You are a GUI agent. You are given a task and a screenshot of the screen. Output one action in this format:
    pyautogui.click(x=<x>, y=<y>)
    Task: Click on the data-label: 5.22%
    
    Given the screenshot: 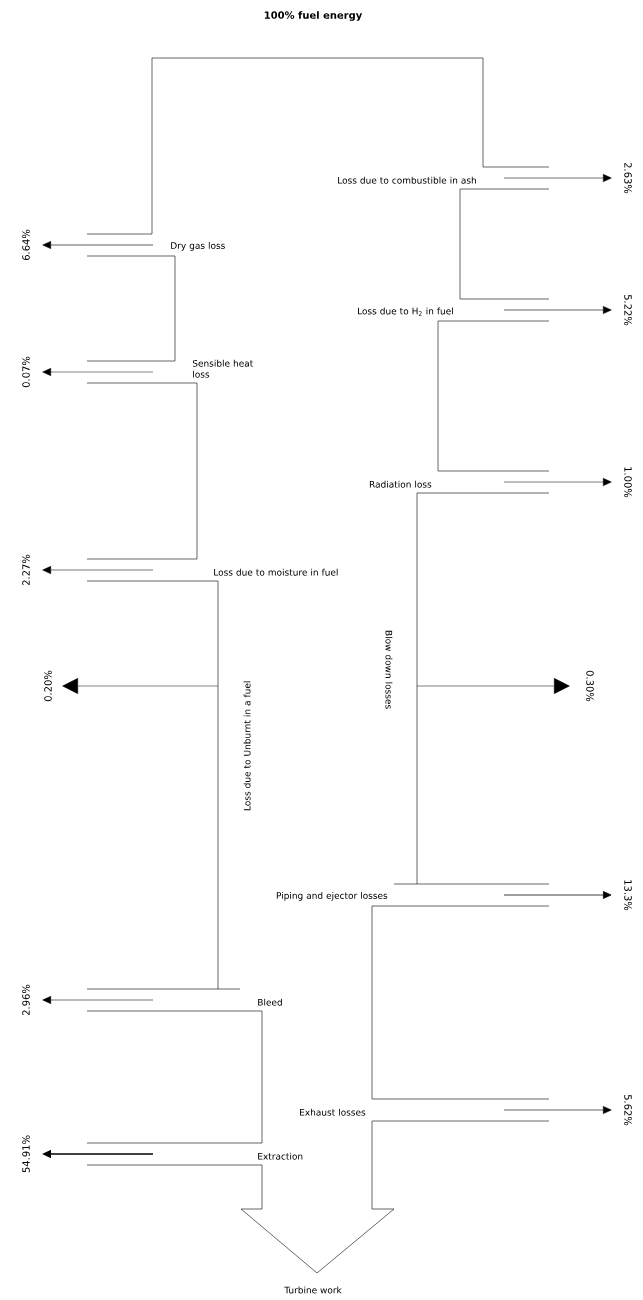 What is the action you would take?
    pyautogui.click(x=628, y=310)
    